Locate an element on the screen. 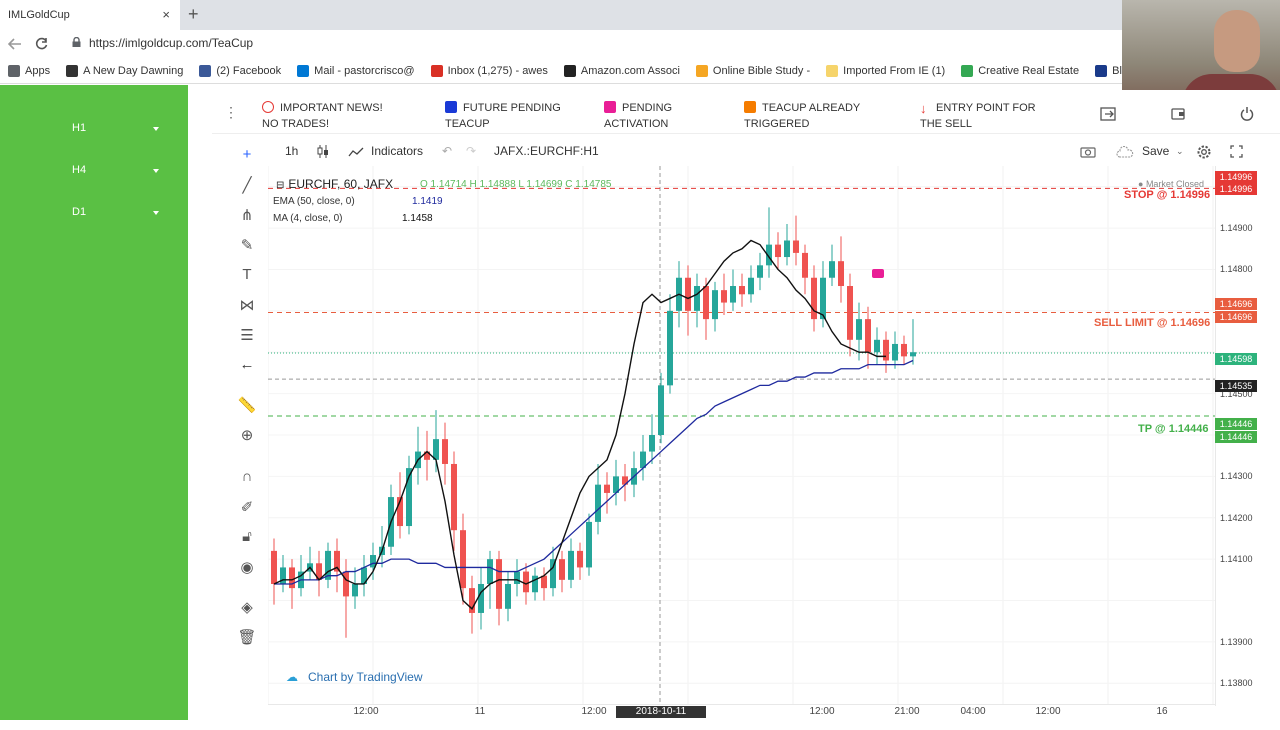 This screenshot has width=1280, height=730. bookmark-item: (2) Facebook is located at coordinates (240, 70).